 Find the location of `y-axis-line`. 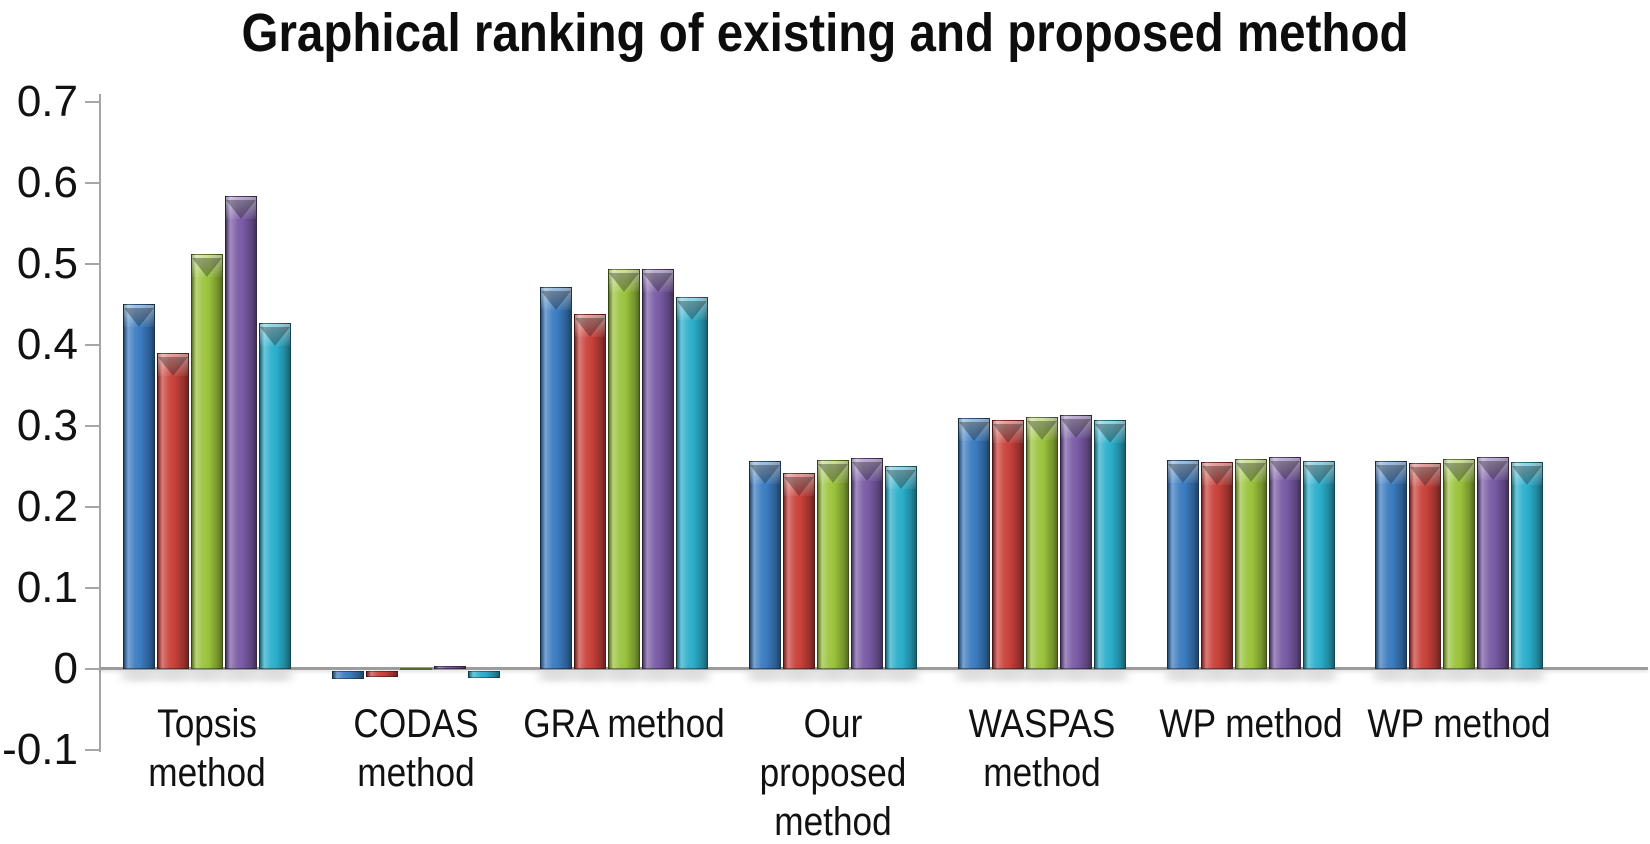

y-axis-line is located at coordinates (100, 423).